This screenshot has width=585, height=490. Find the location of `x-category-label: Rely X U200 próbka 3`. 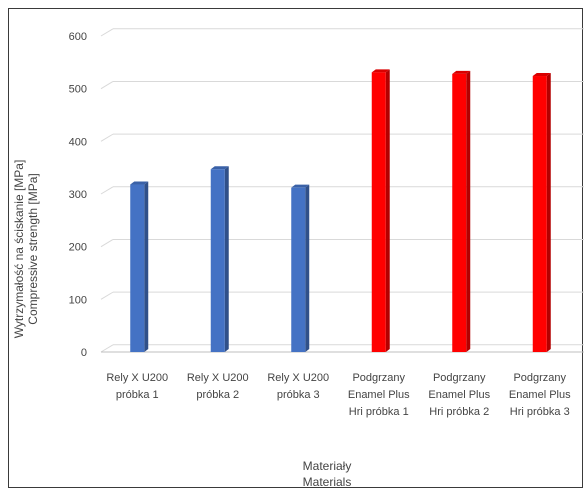

x-category-label: Rely X U200 próbka 3 is located at coordinates (298, 386).